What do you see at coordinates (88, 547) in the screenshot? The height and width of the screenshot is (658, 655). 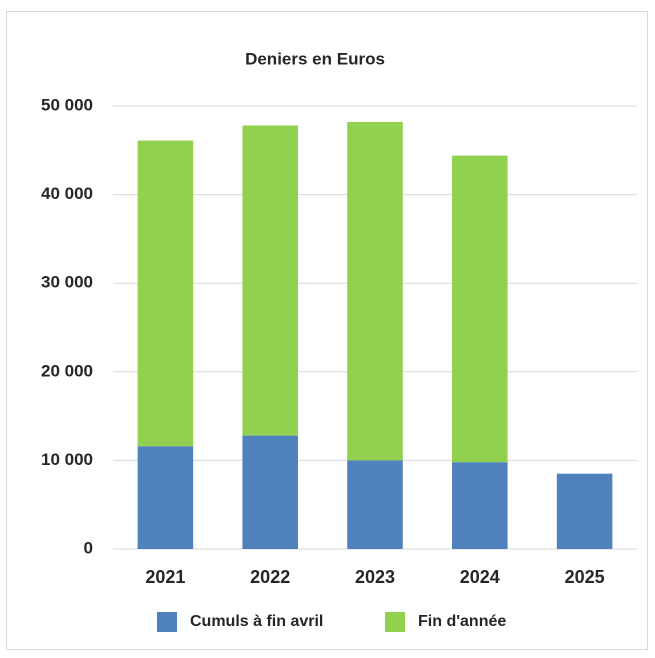 I see `y-tick-label: 0` at bounding box center [88, 547].